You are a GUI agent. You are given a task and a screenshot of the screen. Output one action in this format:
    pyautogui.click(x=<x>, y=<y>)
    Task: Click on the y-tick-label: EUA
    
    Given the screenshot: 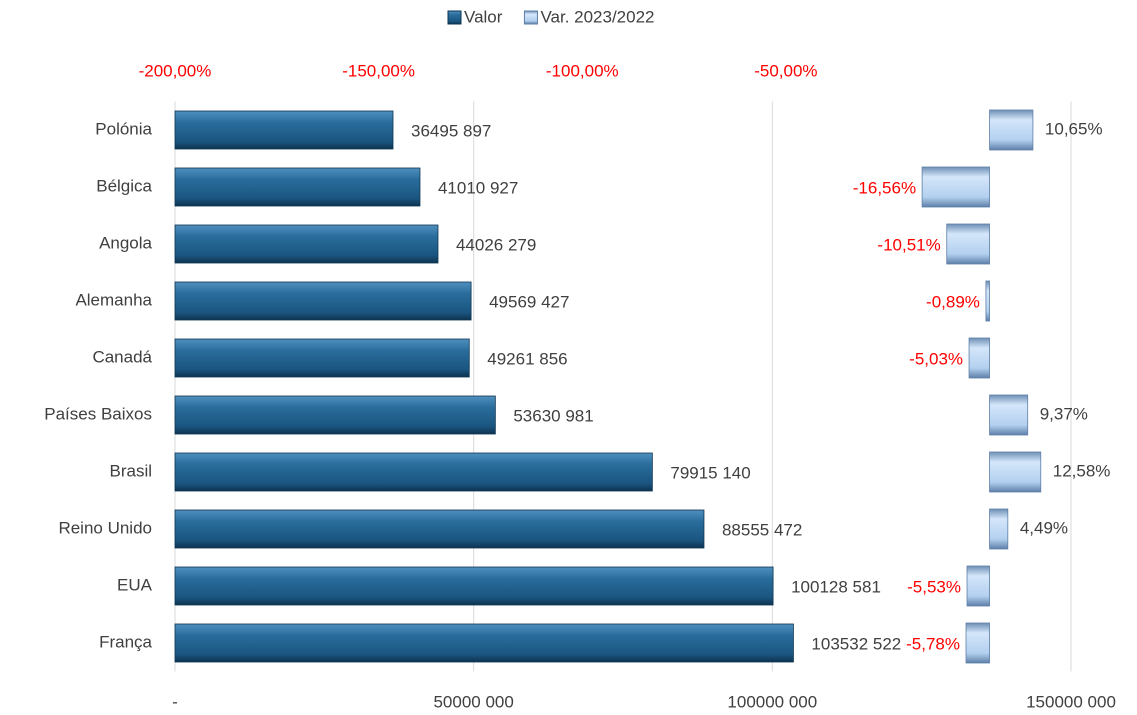 What is the action you would take?
    pyautogui.click(x=135, y=584)
    